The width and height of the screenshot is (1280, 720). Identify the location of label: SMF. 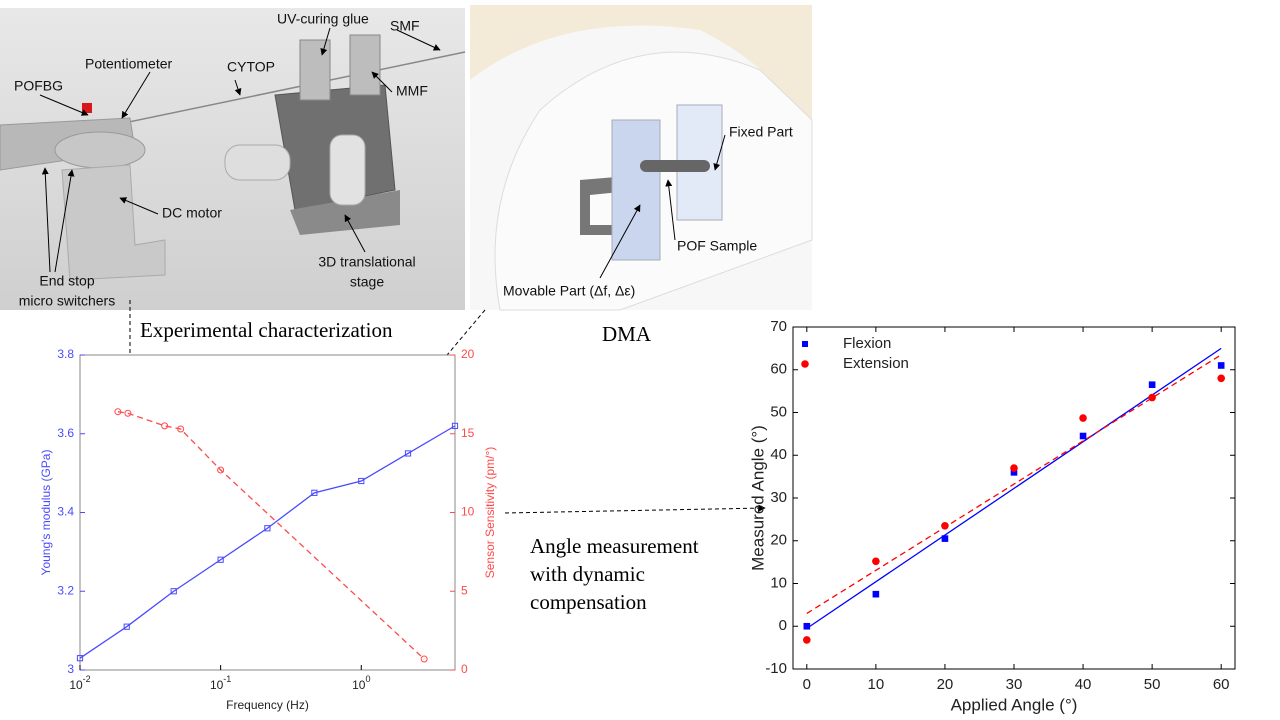
(405, 26).